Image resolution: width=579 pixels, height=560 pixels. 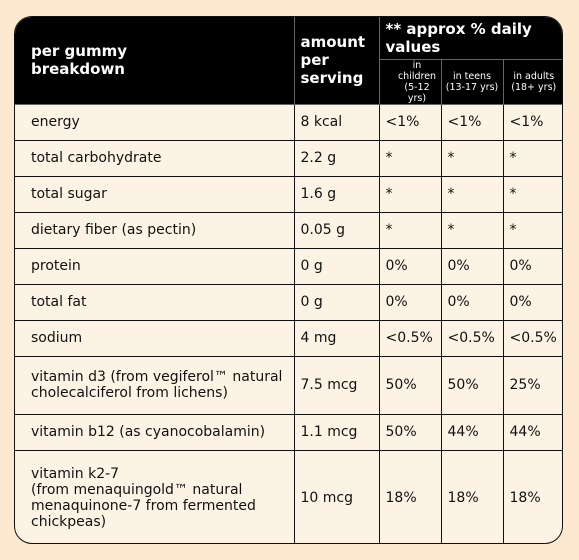 I want to click on nutrient-name: protein, so click(x=155, y=266).